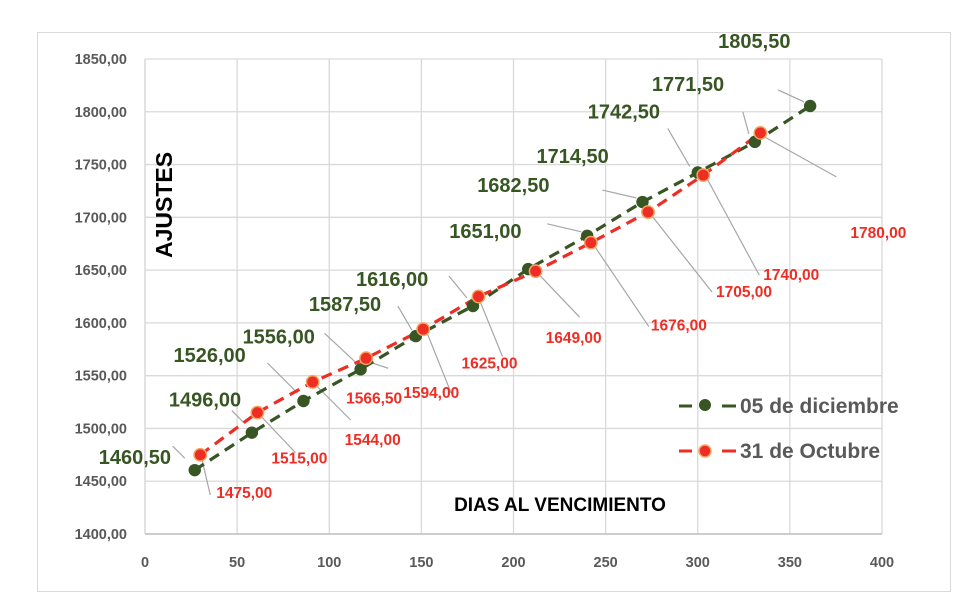 The image size is (980, 612). What do you see at coordinates (789, 429) in the screenshot?
I see `legend: 05 de diciembre 31 de Octubre` at bounding box center [789, 429].